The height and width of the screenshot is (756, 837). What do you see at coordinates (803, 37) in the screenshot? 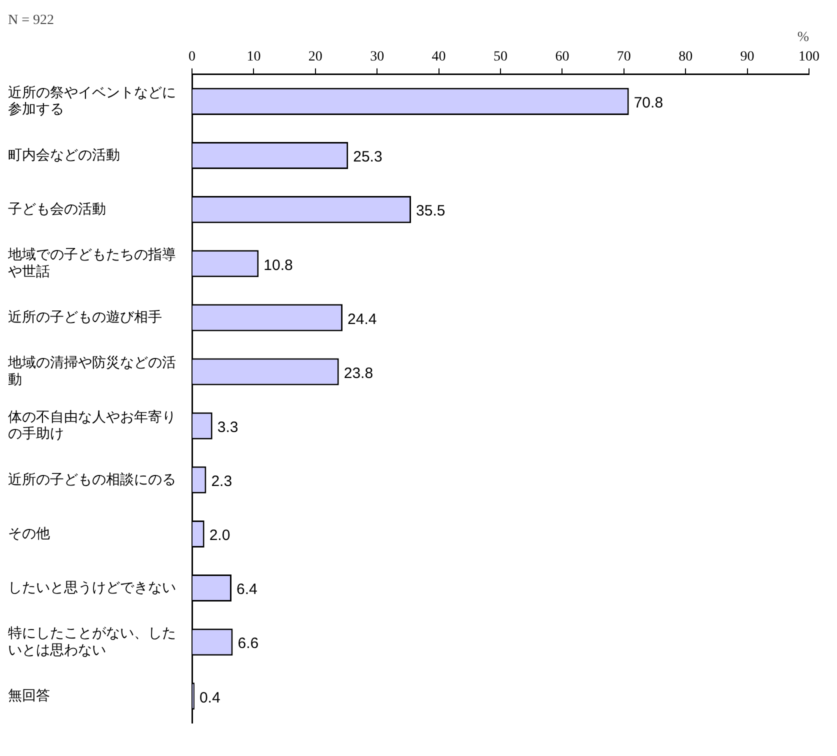
I see `x-axis-title: %` at bounding box center [803, 37].